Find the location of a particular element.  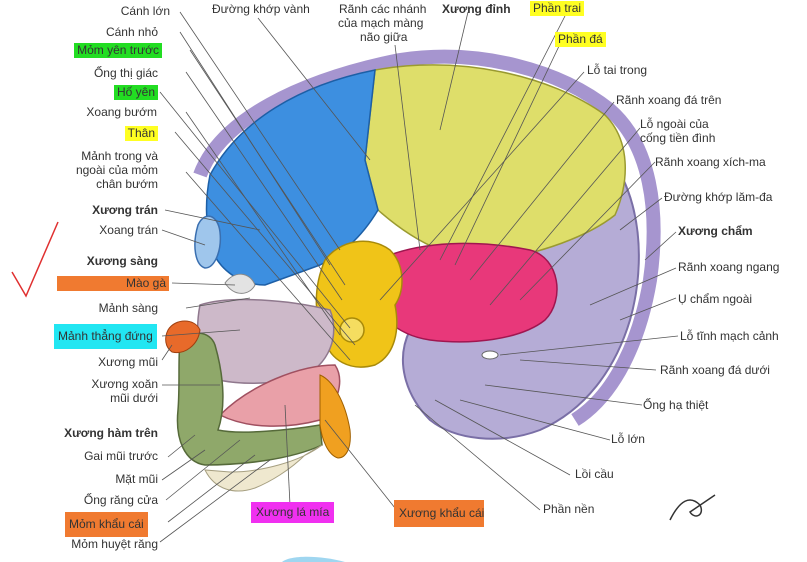

label-lo-ngoai-1: Lỗ ngoài của is located at coordinates (674, 124).